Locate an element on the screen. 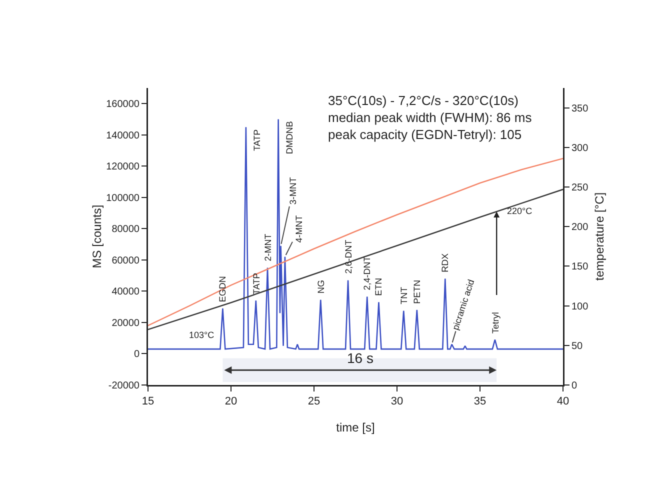 This screenshot has width=652, height=486. y-tick-label: 80000 is located at coordinates (126, 230).